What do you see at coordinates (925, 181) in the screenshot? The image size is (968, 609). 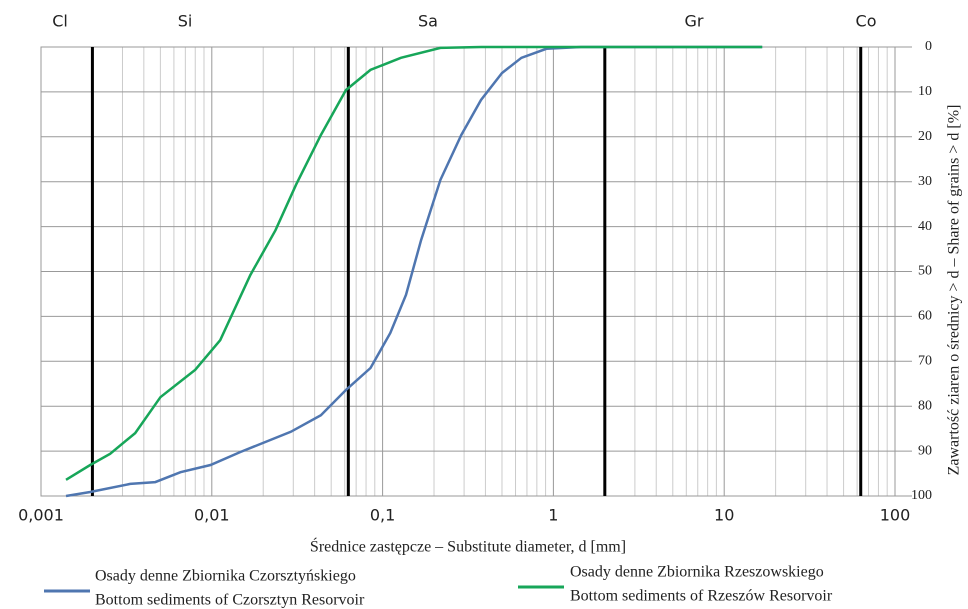 I see `y-tick-label: 30` at bounding box center [925, 181].